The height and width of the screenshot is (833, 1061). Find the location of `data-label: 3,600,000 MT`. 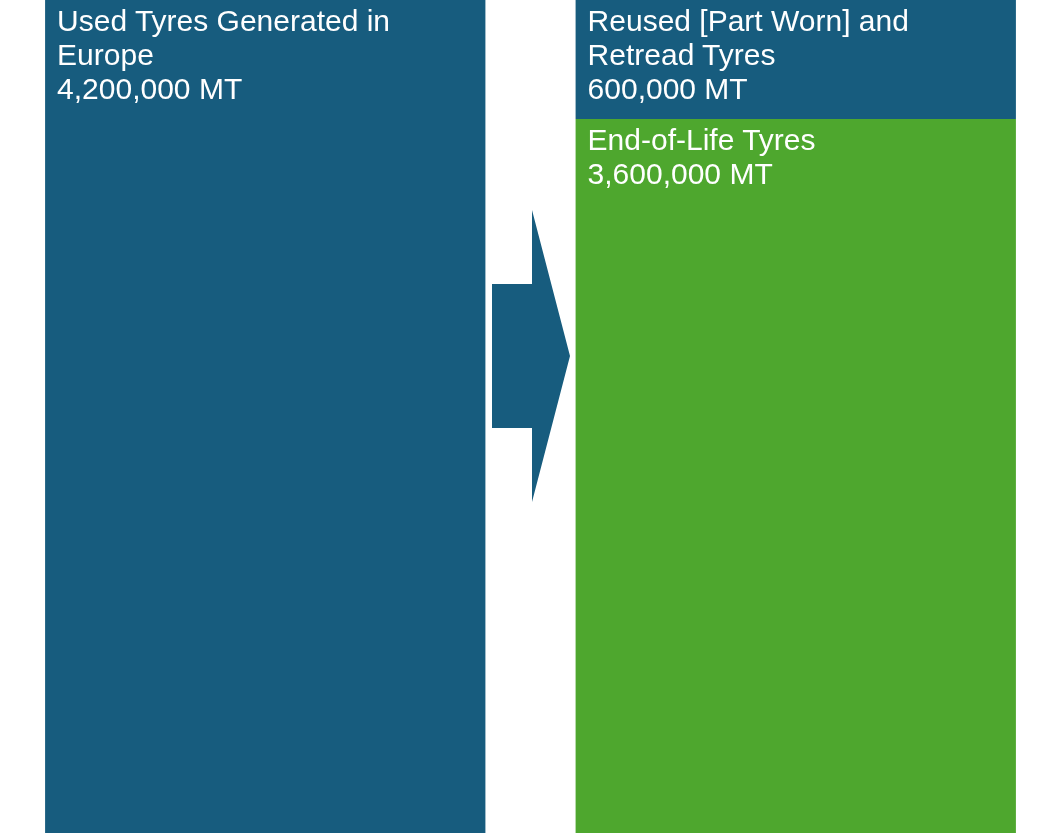

data-label: 3,600,000 MT is located at coordinates (680, 174).